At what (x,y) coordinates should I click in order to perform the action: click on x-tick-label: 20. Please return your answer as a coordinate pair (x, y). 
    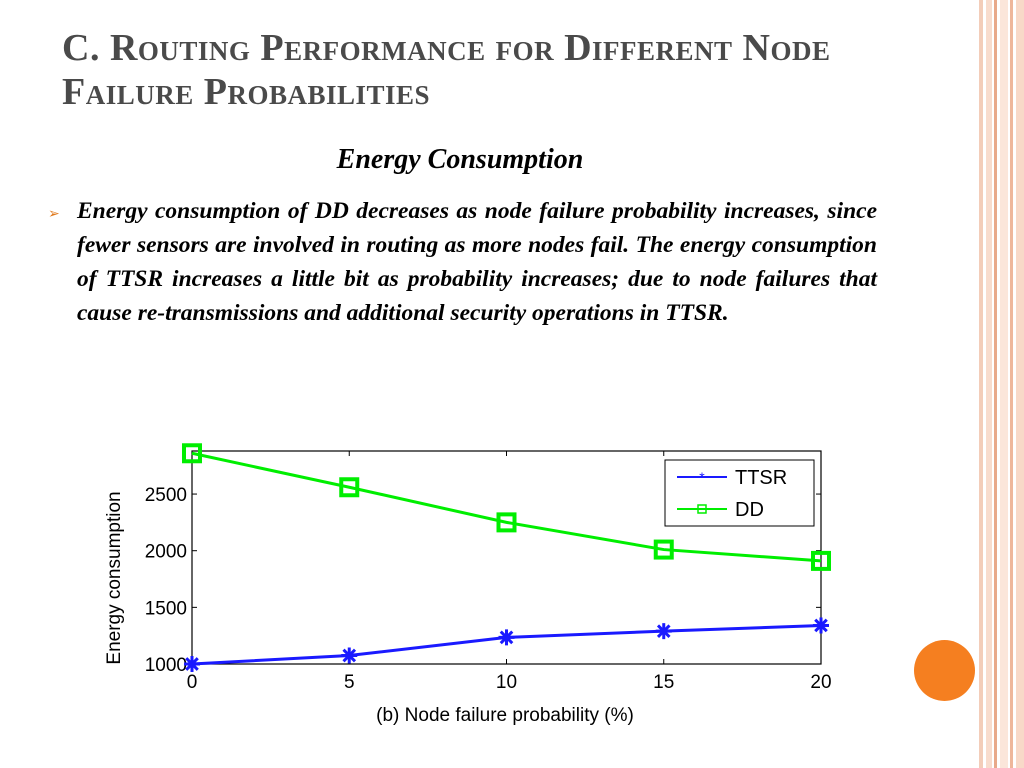
    Looking at the image, I should click on (820, 682).